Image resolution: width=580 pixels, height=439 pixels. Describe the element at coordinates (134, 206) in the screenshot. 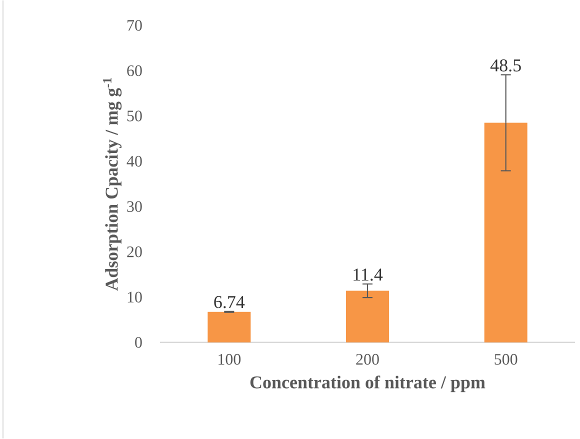

I see `y-tick-label: 30` at that location.